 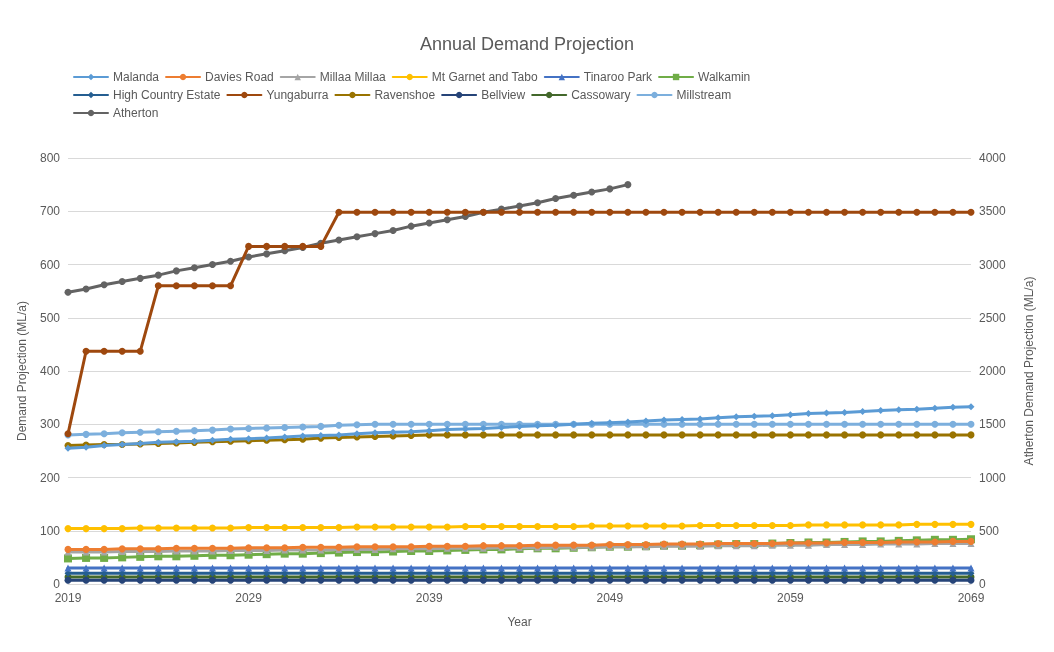 What do you see at coordinates (50, 317) in the screenshot?
I see `y-tick-label: 500` at bounding box center [50, 317].